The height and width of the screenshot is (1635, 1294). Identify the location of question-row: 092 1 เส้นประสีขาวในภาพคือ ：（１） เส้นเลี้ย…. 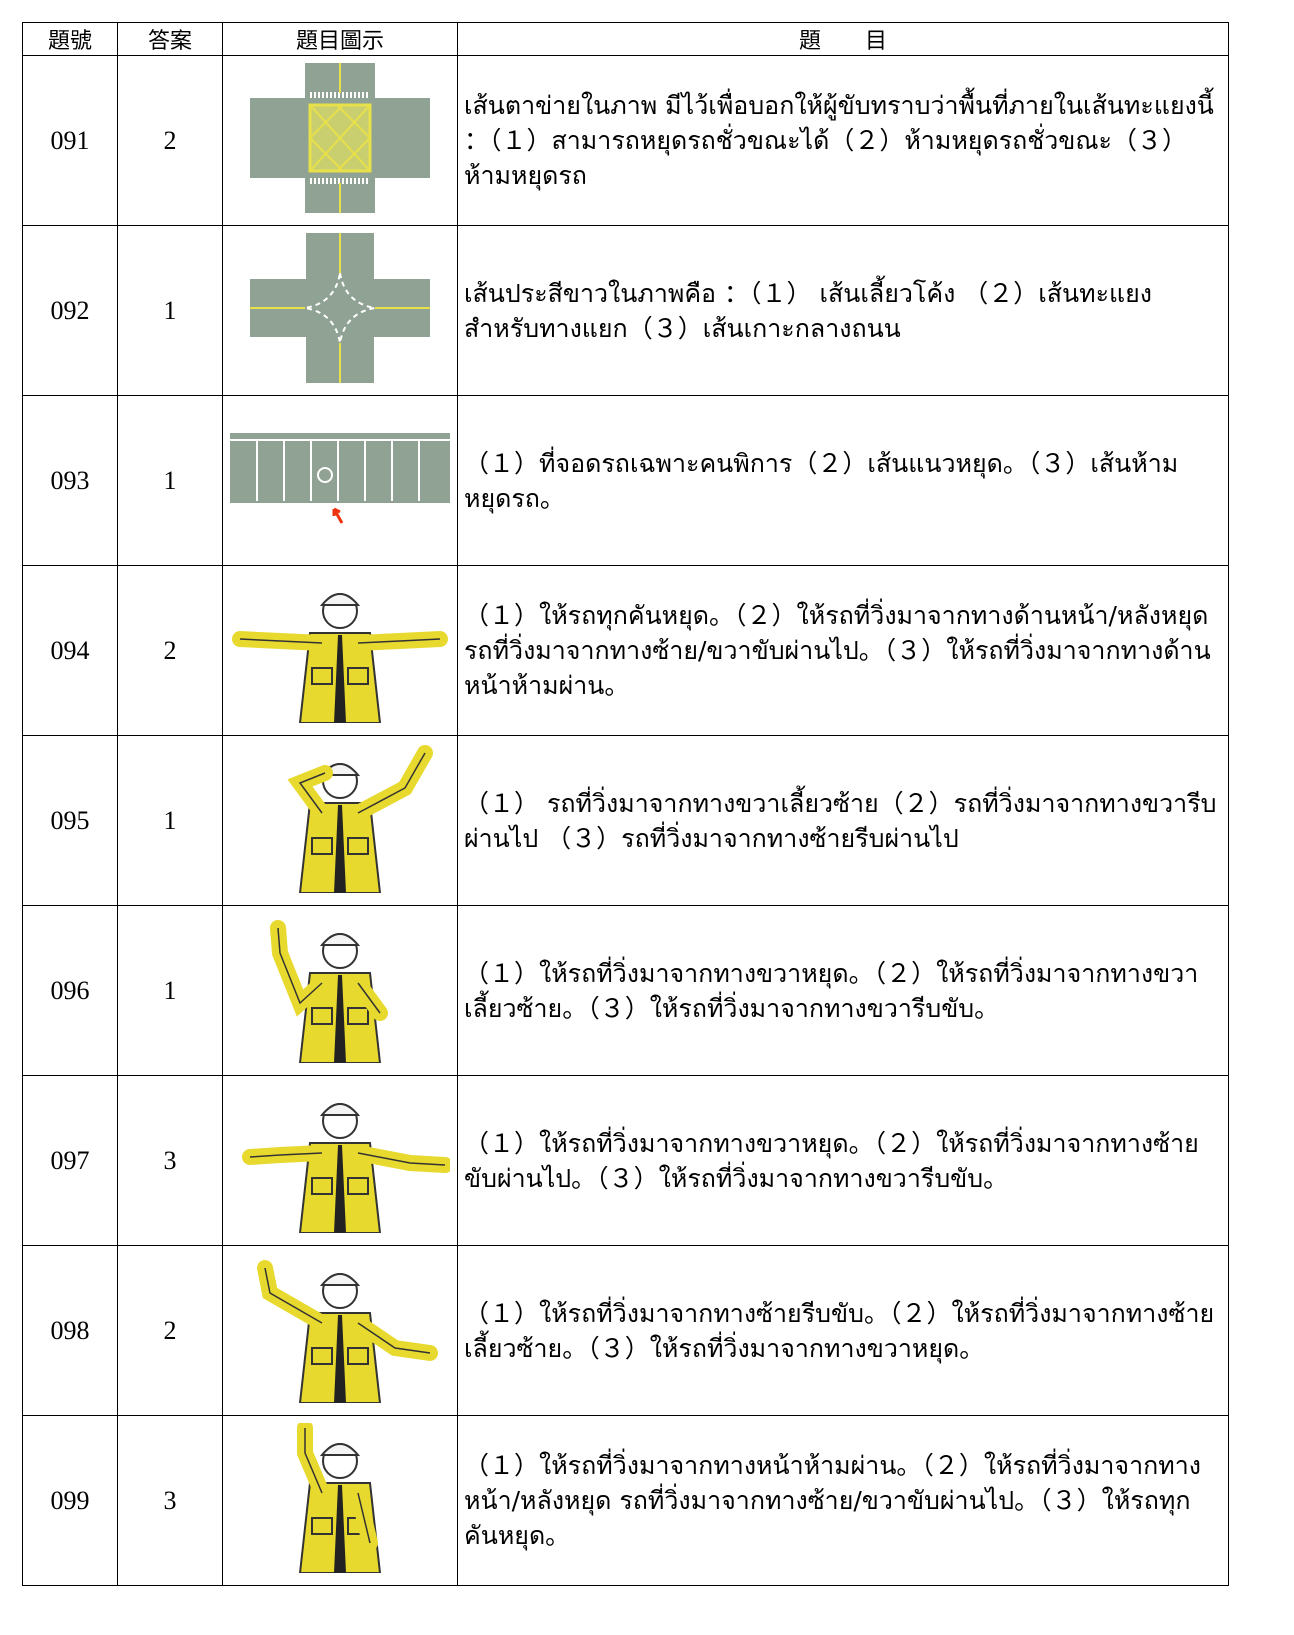
(625, 310).